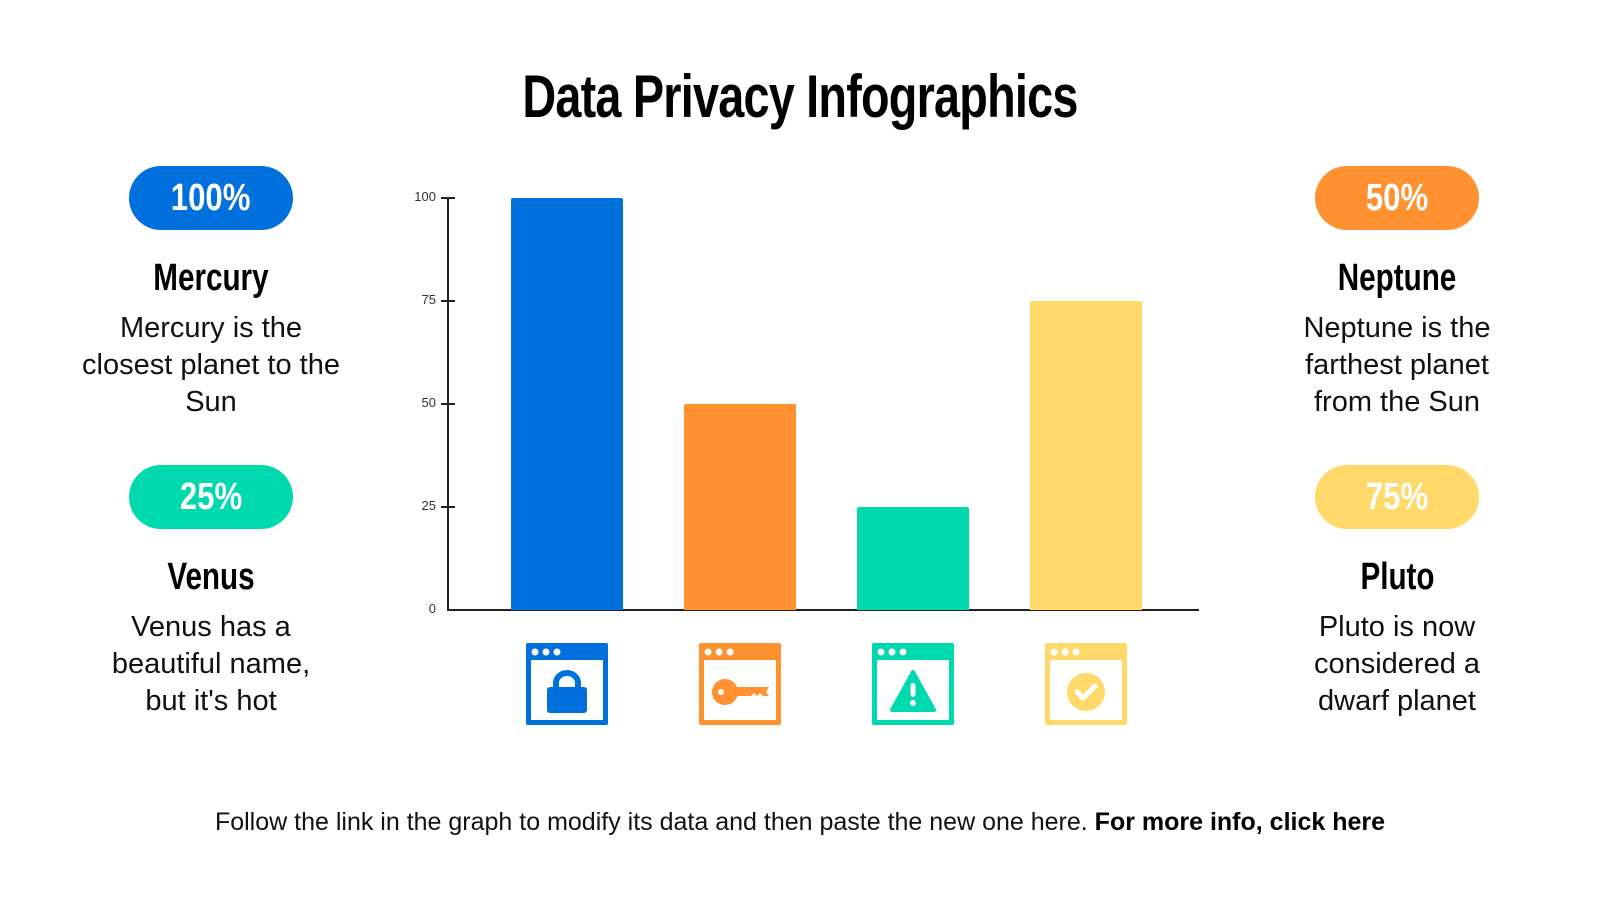 This screenshot has width=1600, height=900. Describe the element at coordinates (428, 299) in the screenshot. I see `y-tick-label: 75` at that location.